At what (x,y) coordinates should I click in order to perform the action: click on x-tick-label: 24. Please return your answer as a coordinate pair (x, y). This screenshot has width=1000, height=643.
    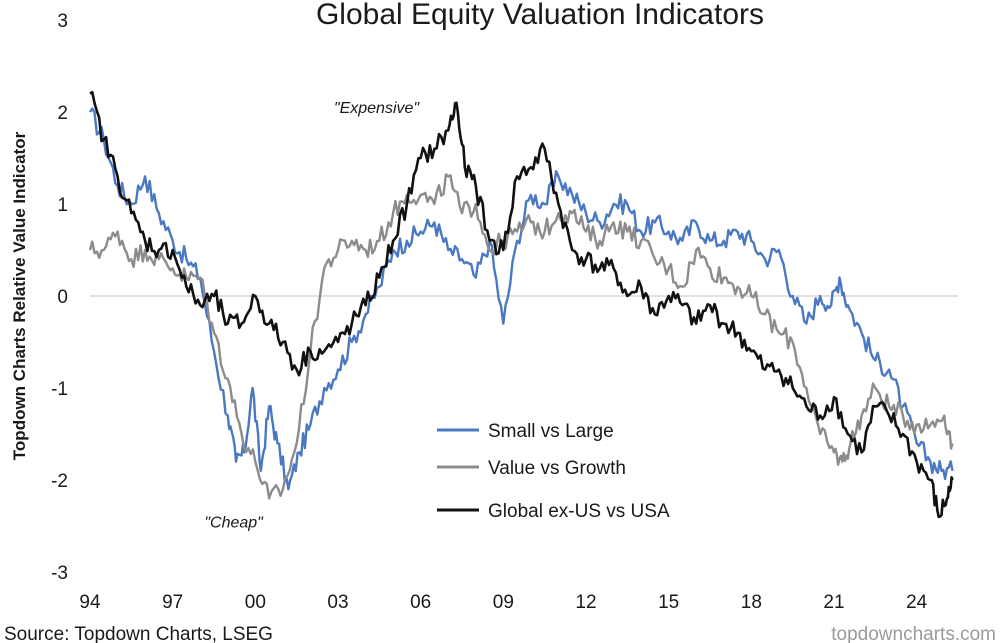
    Looking at the image, I should click on (917, 602).